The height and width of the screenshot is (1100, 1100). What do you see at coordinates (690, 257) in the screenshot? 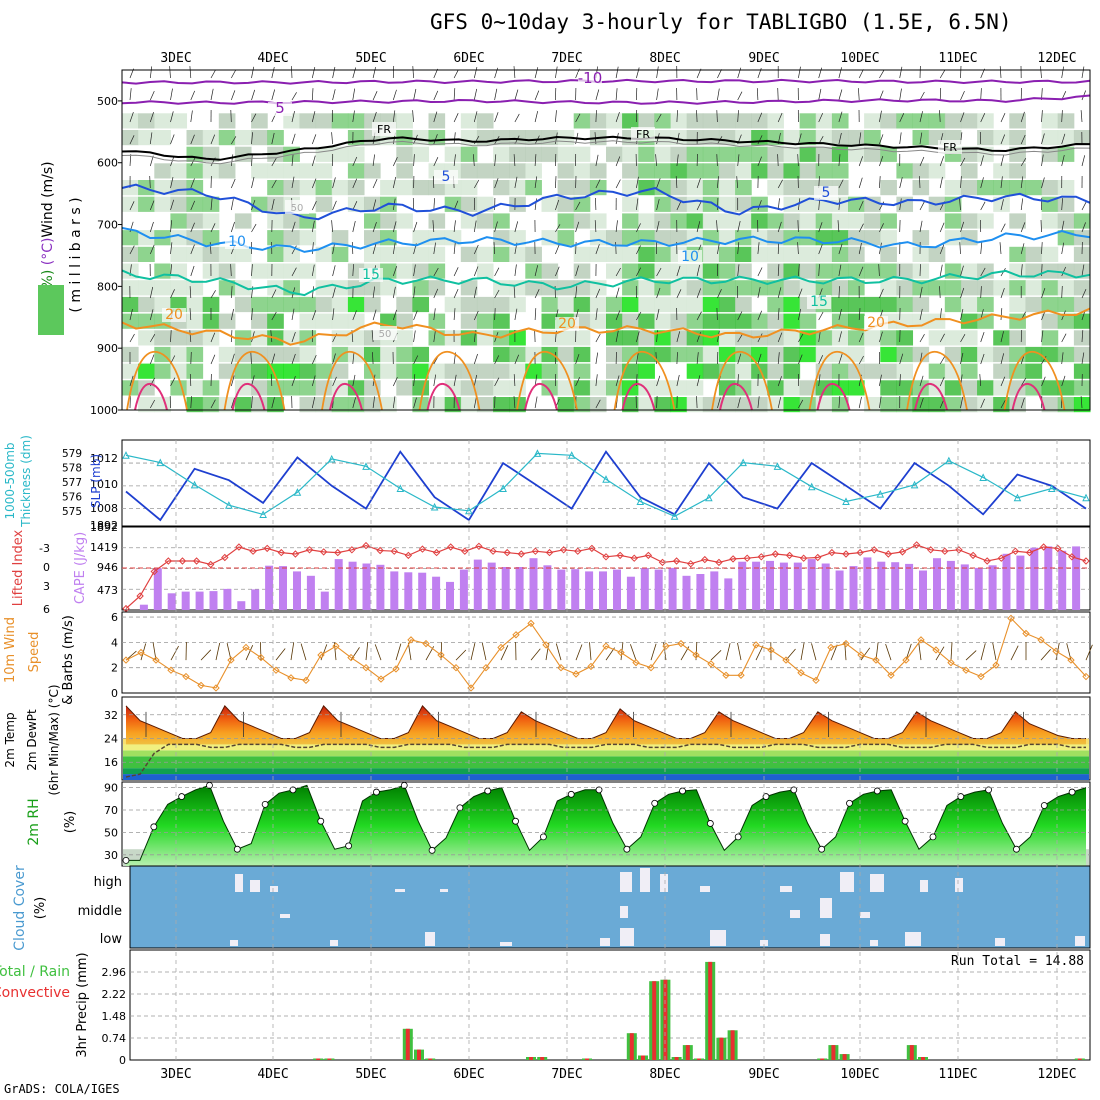
I see `contour-label: 10` at bounding box center [690, 257].